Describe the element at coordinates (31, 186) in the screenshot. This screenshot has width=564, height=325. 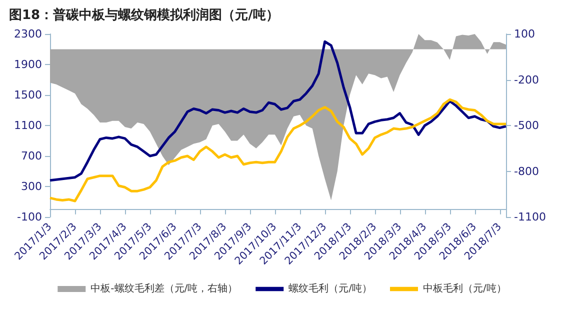
I see `y-tick-label: 300` at that location.